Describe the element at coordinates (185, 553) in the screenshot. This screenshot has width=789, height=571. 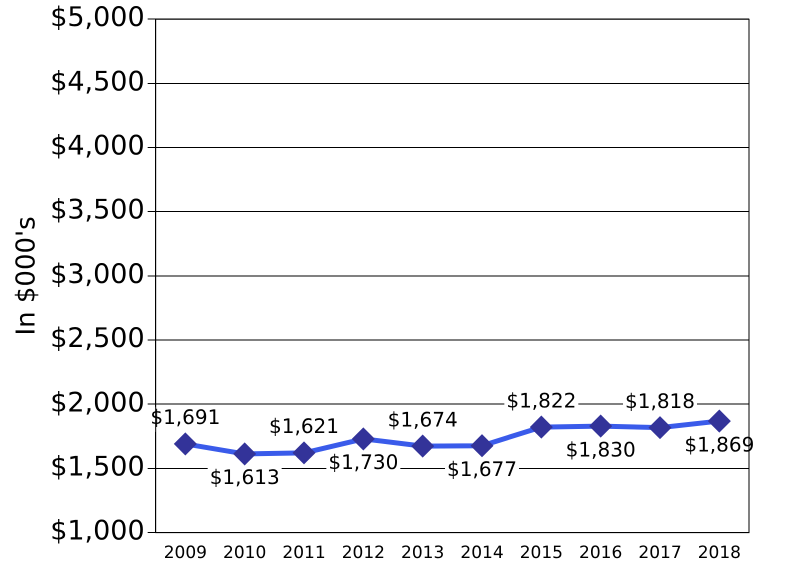
I see `x-tick-label: 2009` at that location.